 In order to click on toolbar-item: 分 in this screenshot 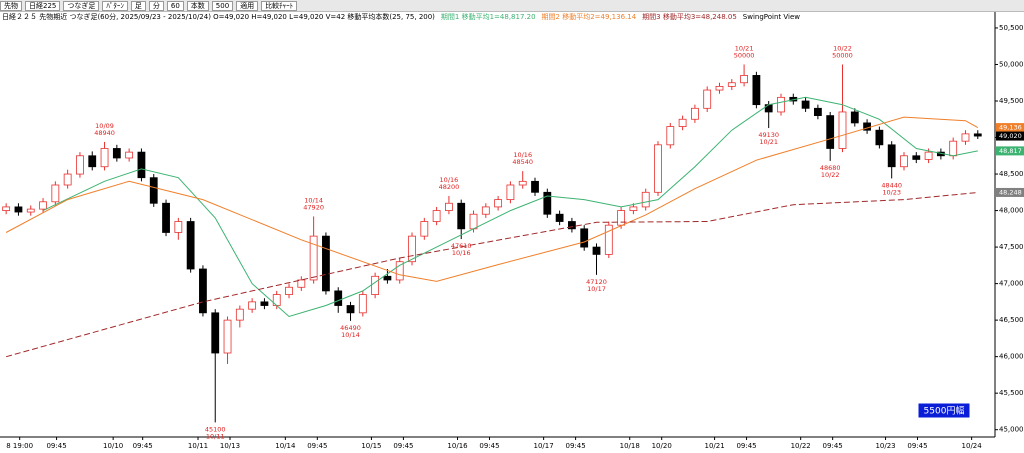, I will do `click(156, 5)`.